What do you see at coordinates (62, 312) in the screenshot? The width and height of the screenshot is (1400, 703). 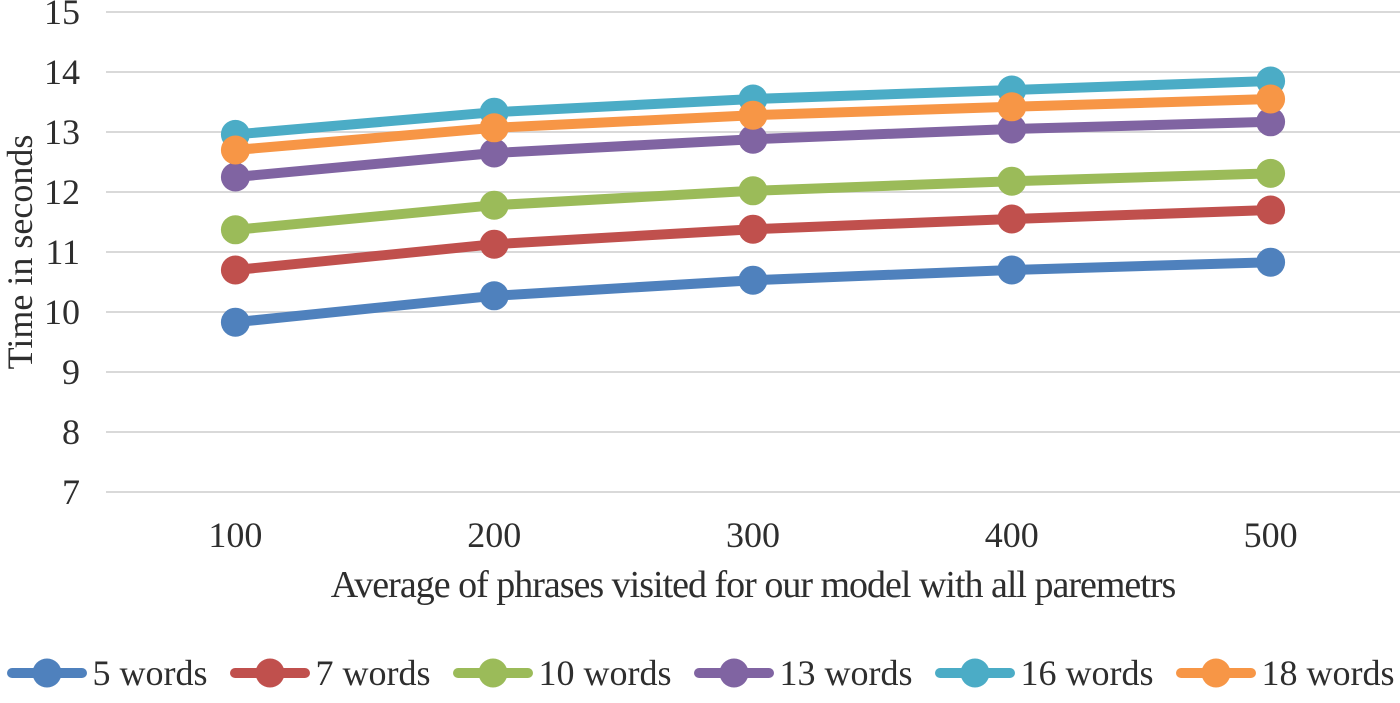 I see `y-tick-label: 10` at bounding box center [62, 312].